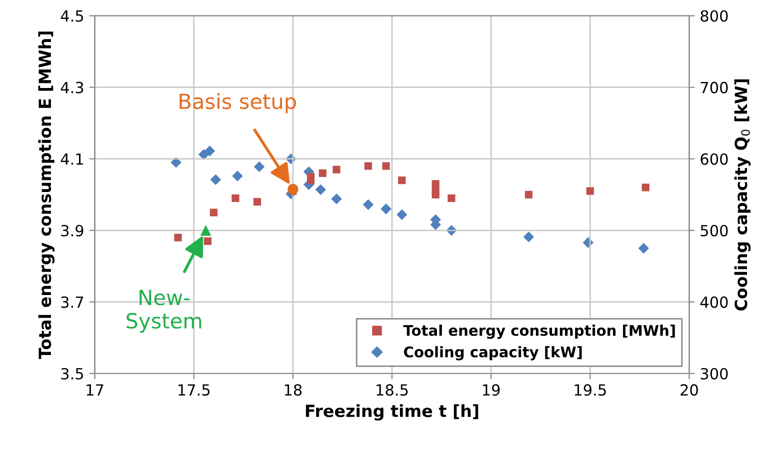  I want to click on y2-axis-title: Cooling capacity Q$_{0}$ [kW], so click(742, 195).